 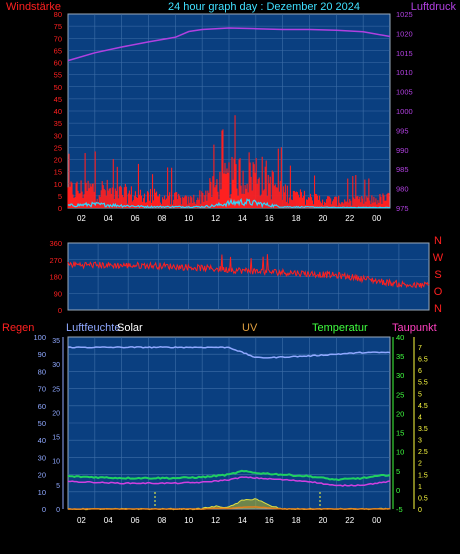 I want to click on humidity-title: Luftfeuchte, so click(x=93, y=328).